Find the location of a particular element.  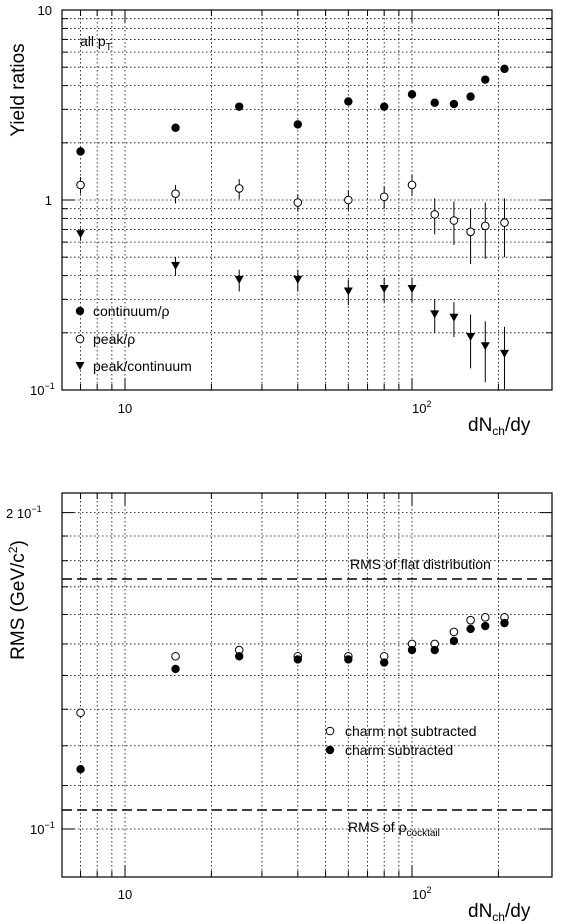

top-xtick-10: 10 is located at coordinates (125, 408).